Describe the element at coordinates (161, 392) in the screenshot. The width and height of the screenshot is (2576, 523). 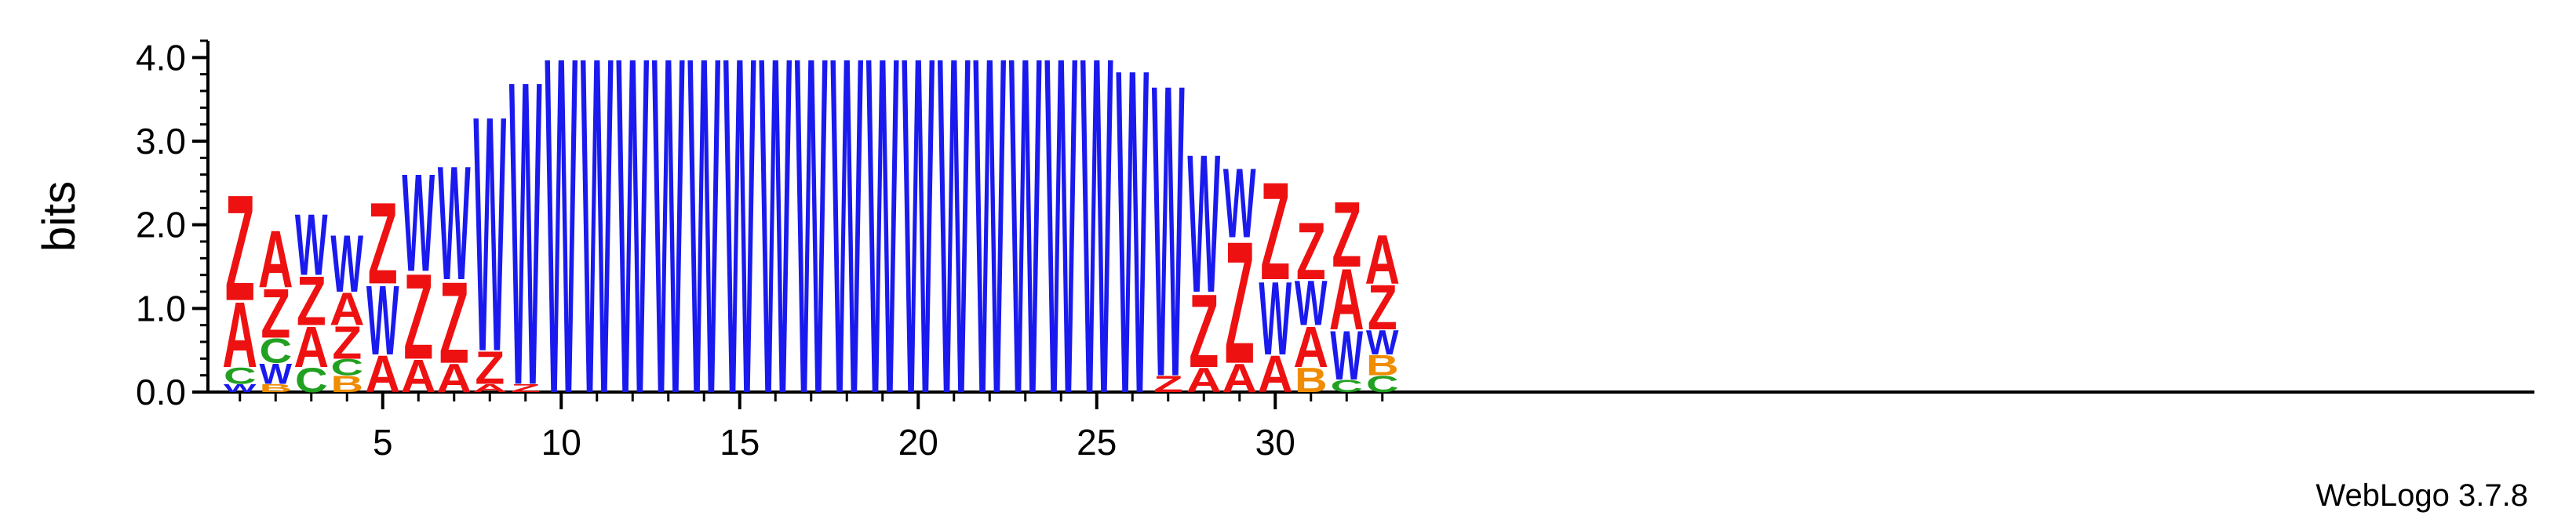
I see `y-tick-label: 0.0` at that location.